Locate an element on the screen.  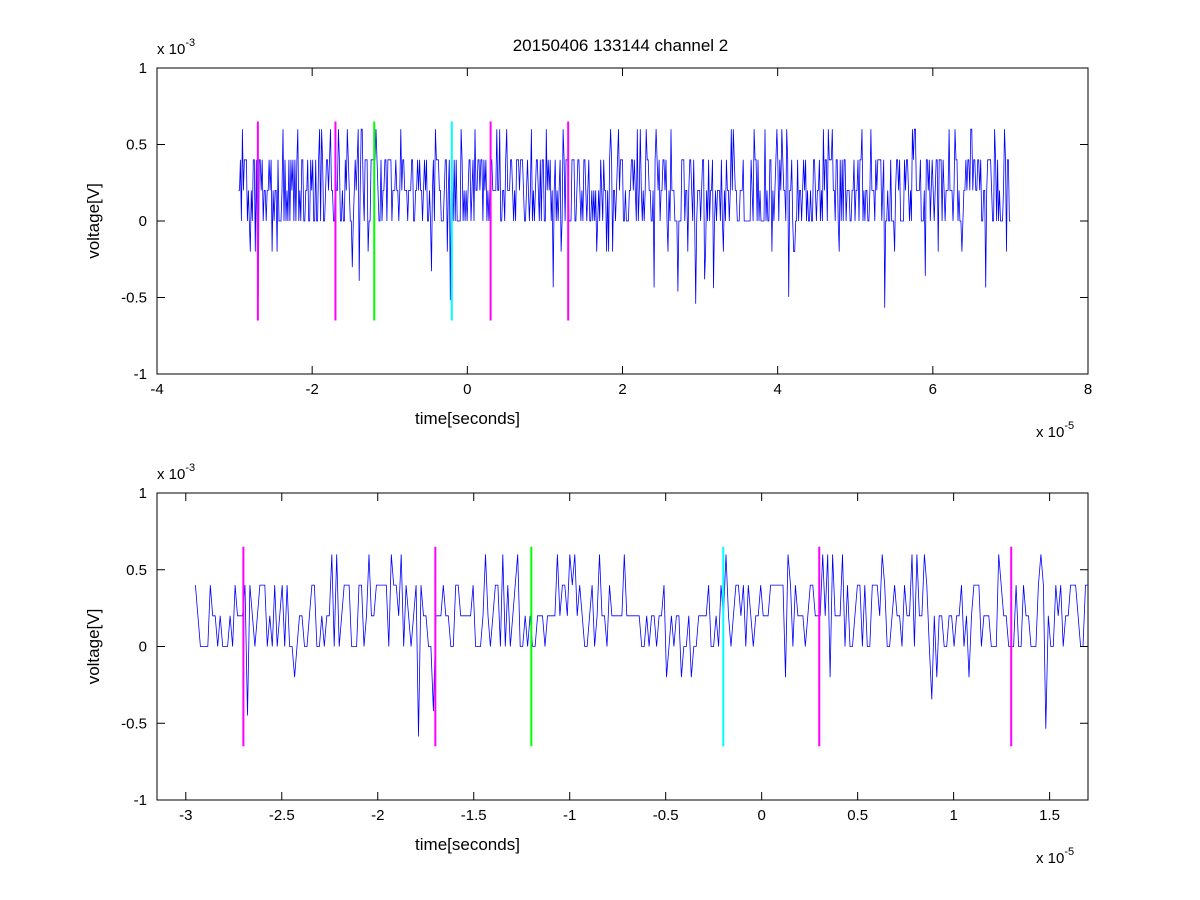
x-tick-label: -1.5 is located at coordinates (474, 815).